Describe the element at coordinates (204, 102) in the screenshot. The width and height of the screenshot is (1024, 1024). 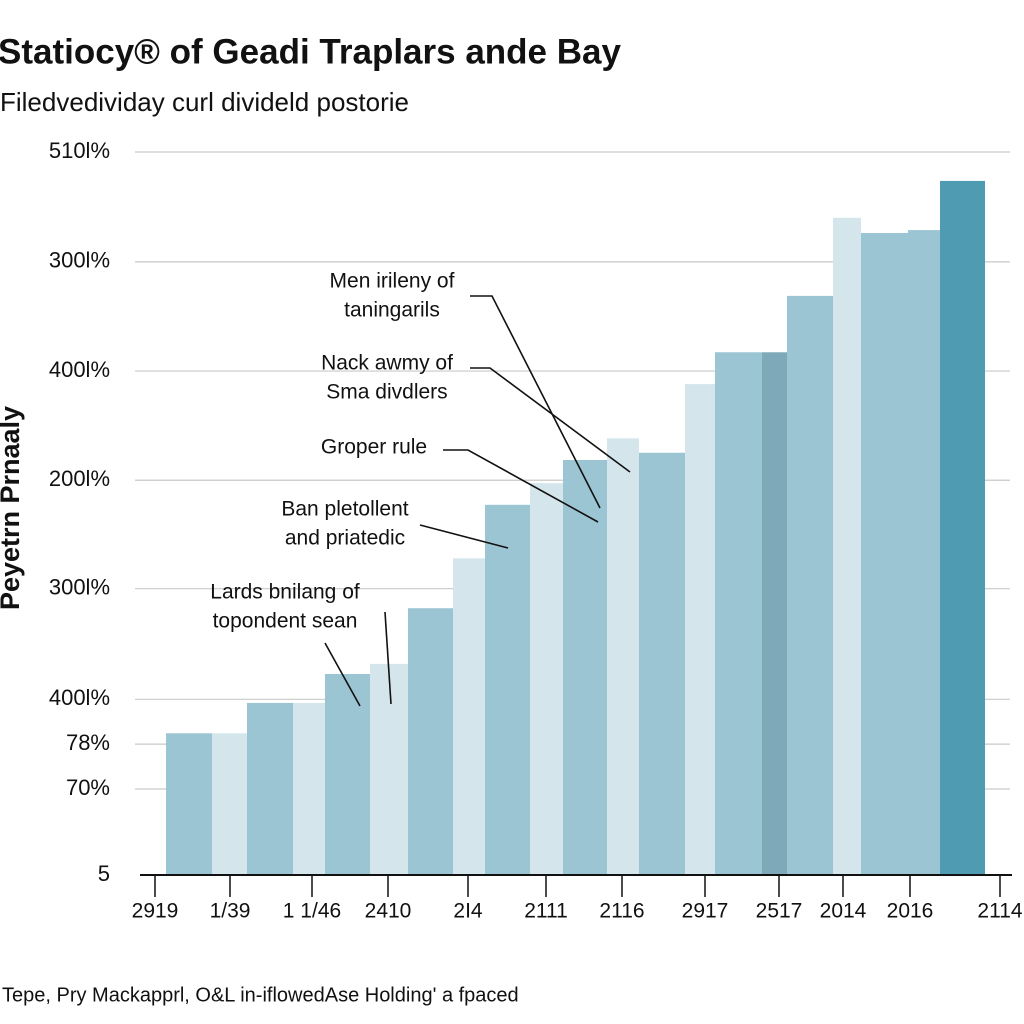
I see `chart-subtitle: Filedvedividay curl divideld postorie` at that location.